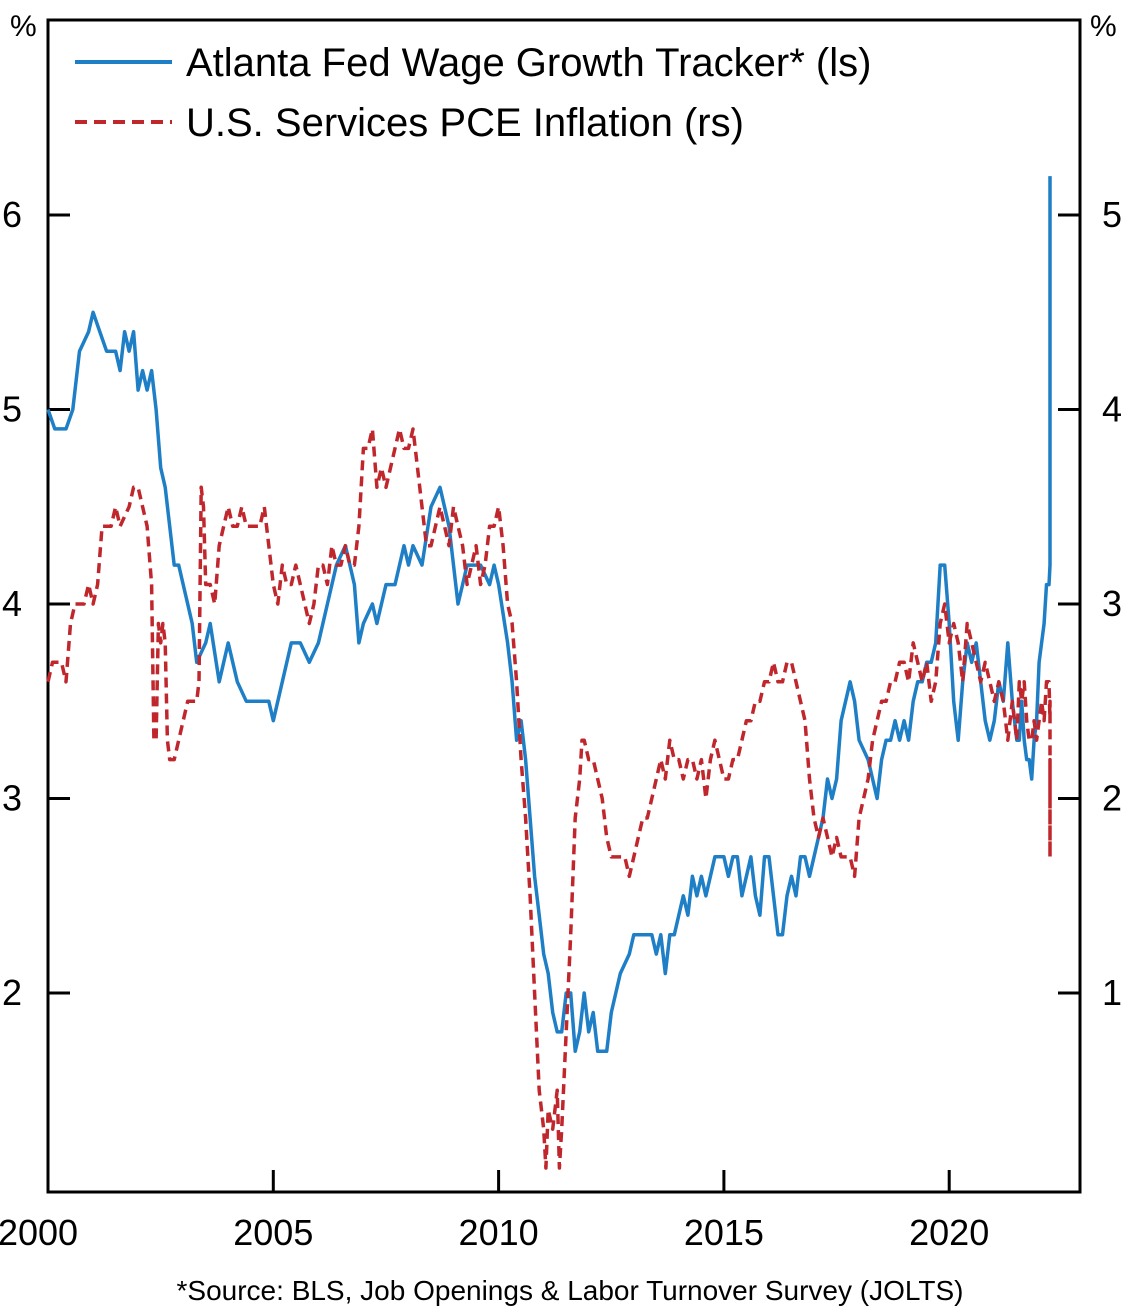 This screenshot has width=1140, height=1315. I want to click on legend-label-wage-growth: Atlanta Fed Wage Growth Tracker* (ls), so click(528, 63).